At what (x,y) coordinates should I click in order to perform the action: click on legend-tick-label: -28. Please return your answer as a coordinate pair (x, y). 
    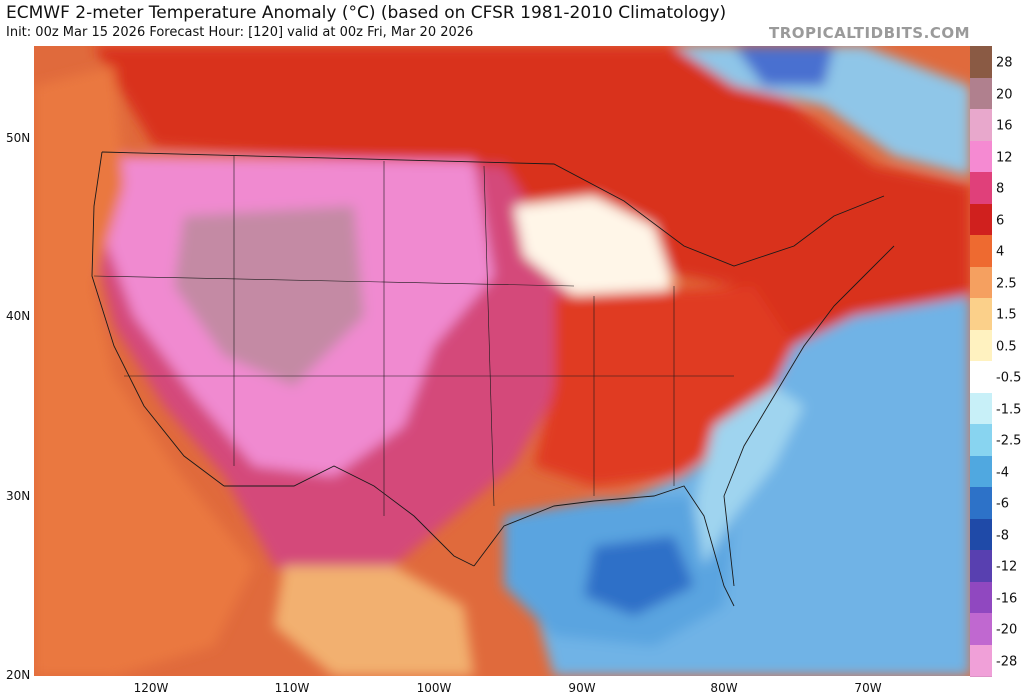
    Looking at the image, I should click on (1007, 662).